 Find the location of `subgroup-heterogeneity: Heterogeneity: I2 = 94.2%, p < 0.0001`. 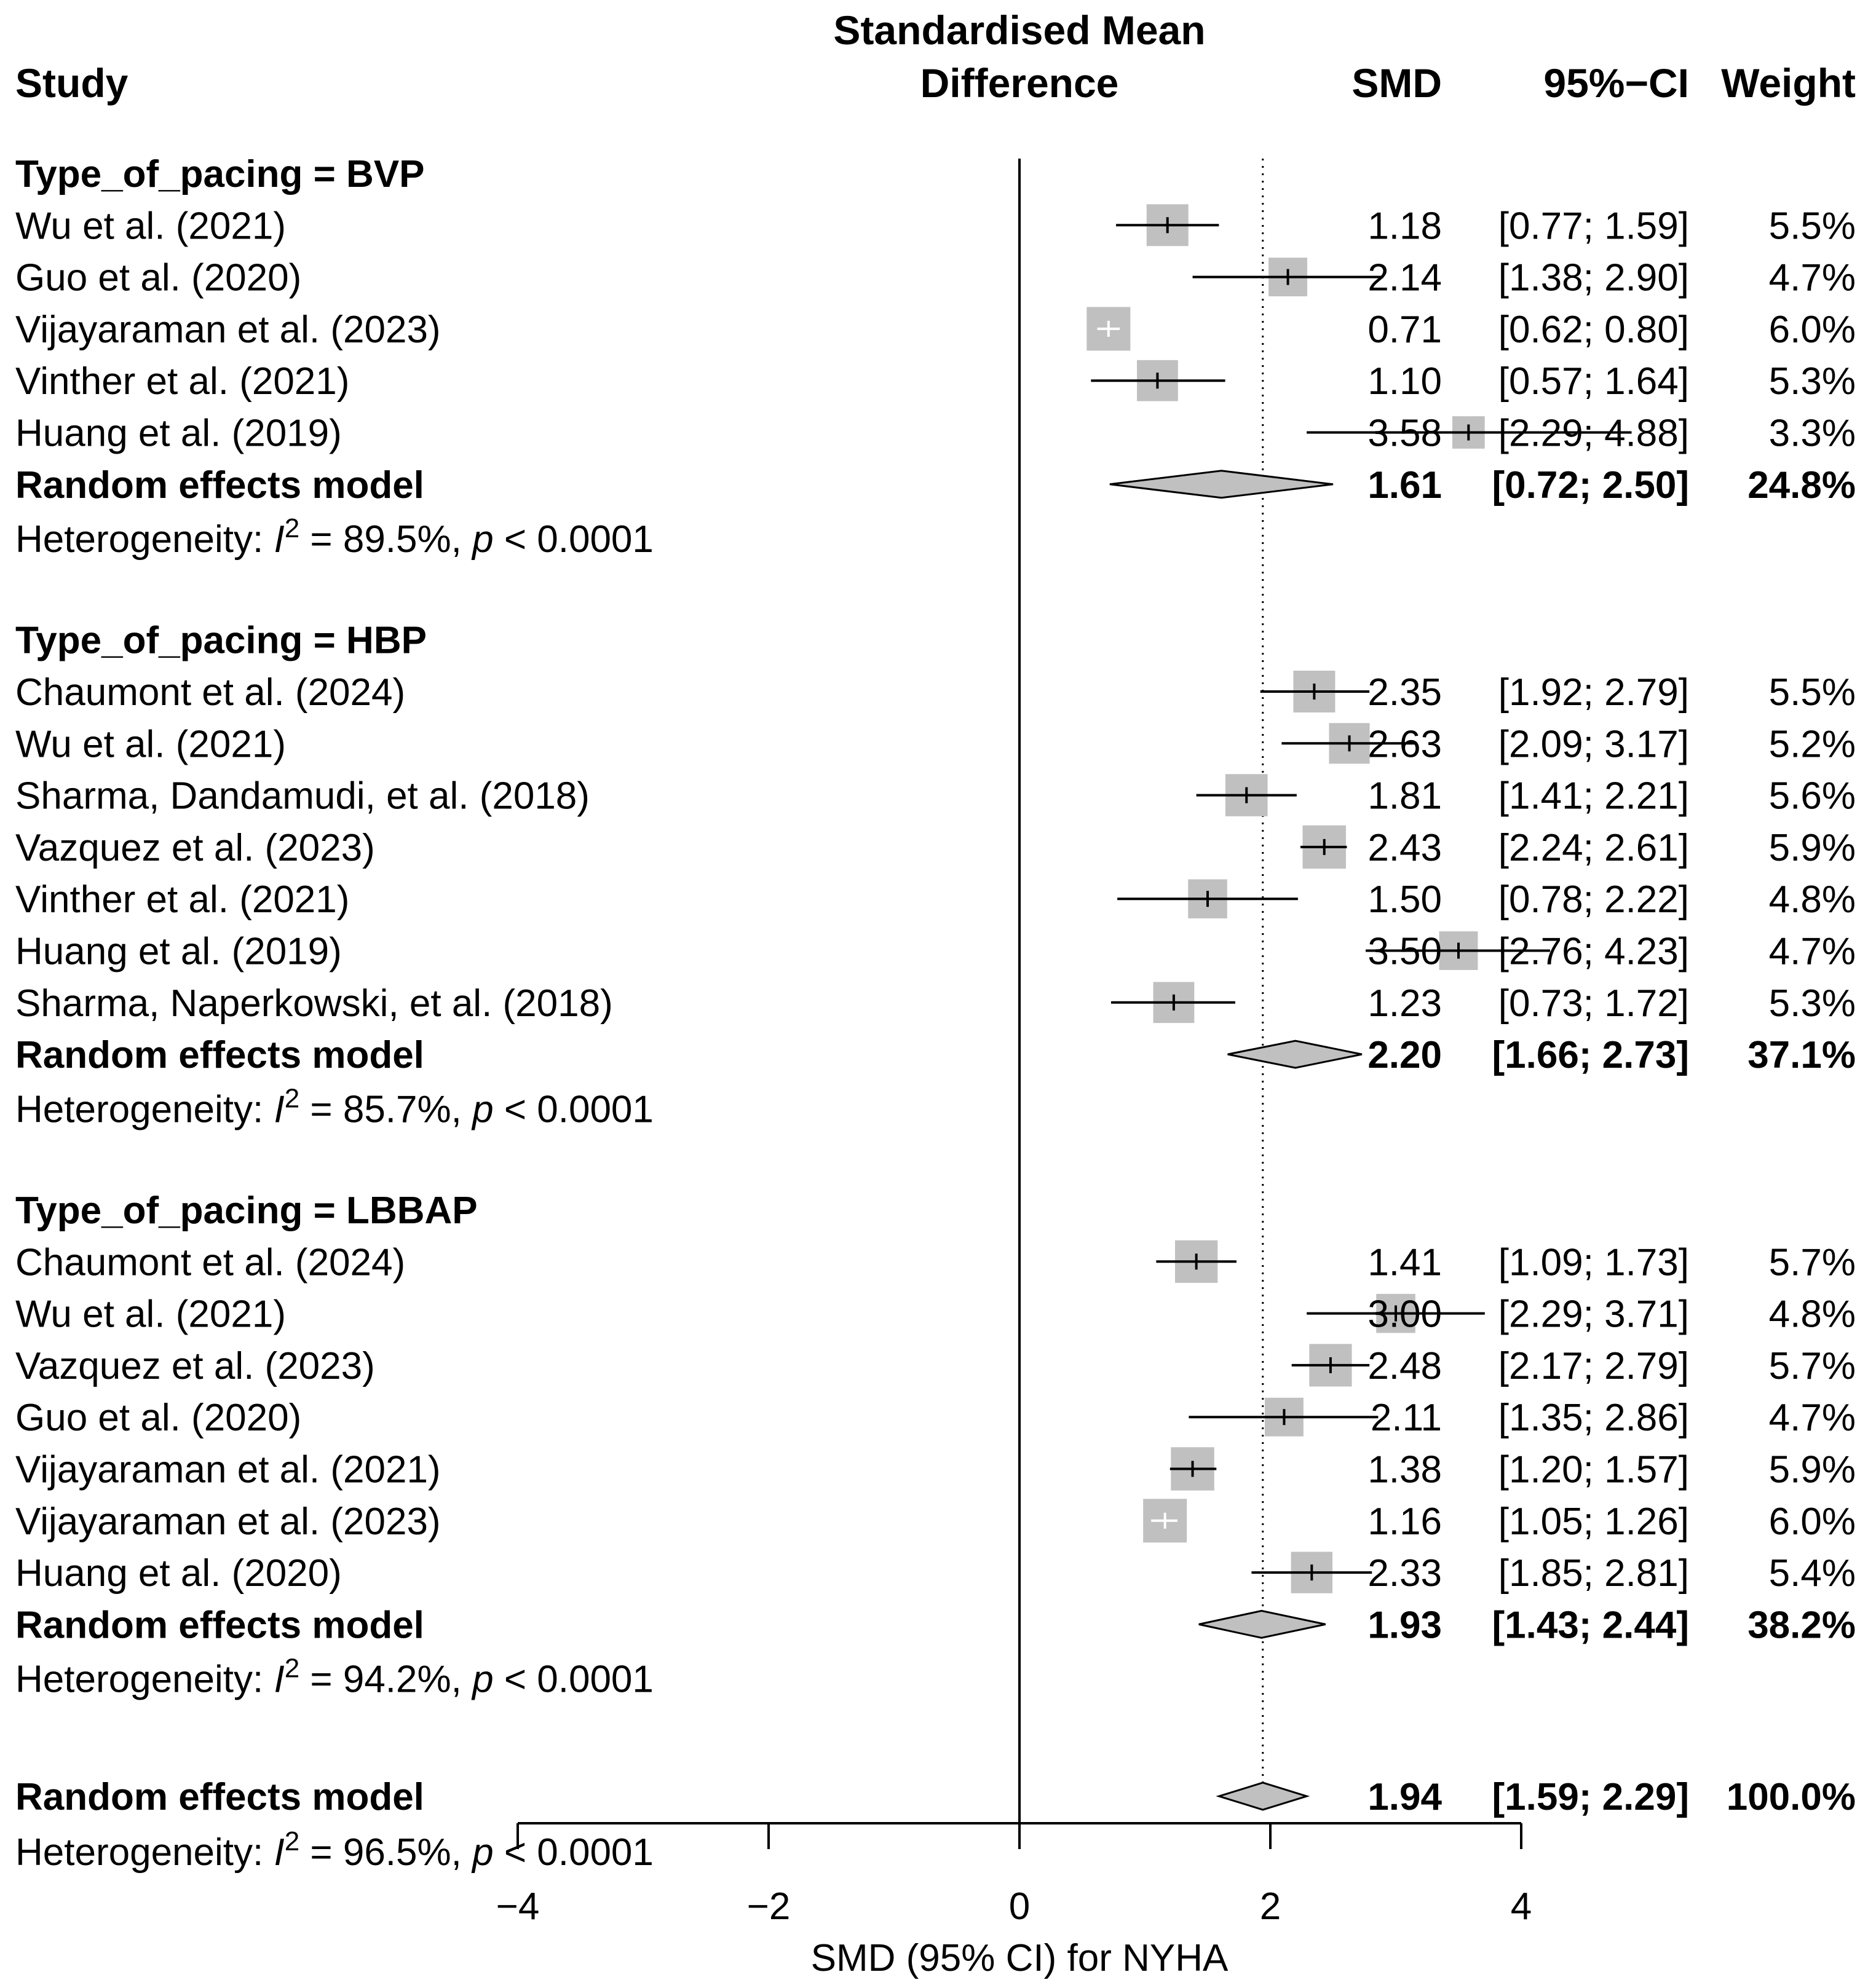

subgroup-heterogeneity: Heterogeneity: I2 = 94.2%, p < 0.0001 is located at coordinates (334, 1677).